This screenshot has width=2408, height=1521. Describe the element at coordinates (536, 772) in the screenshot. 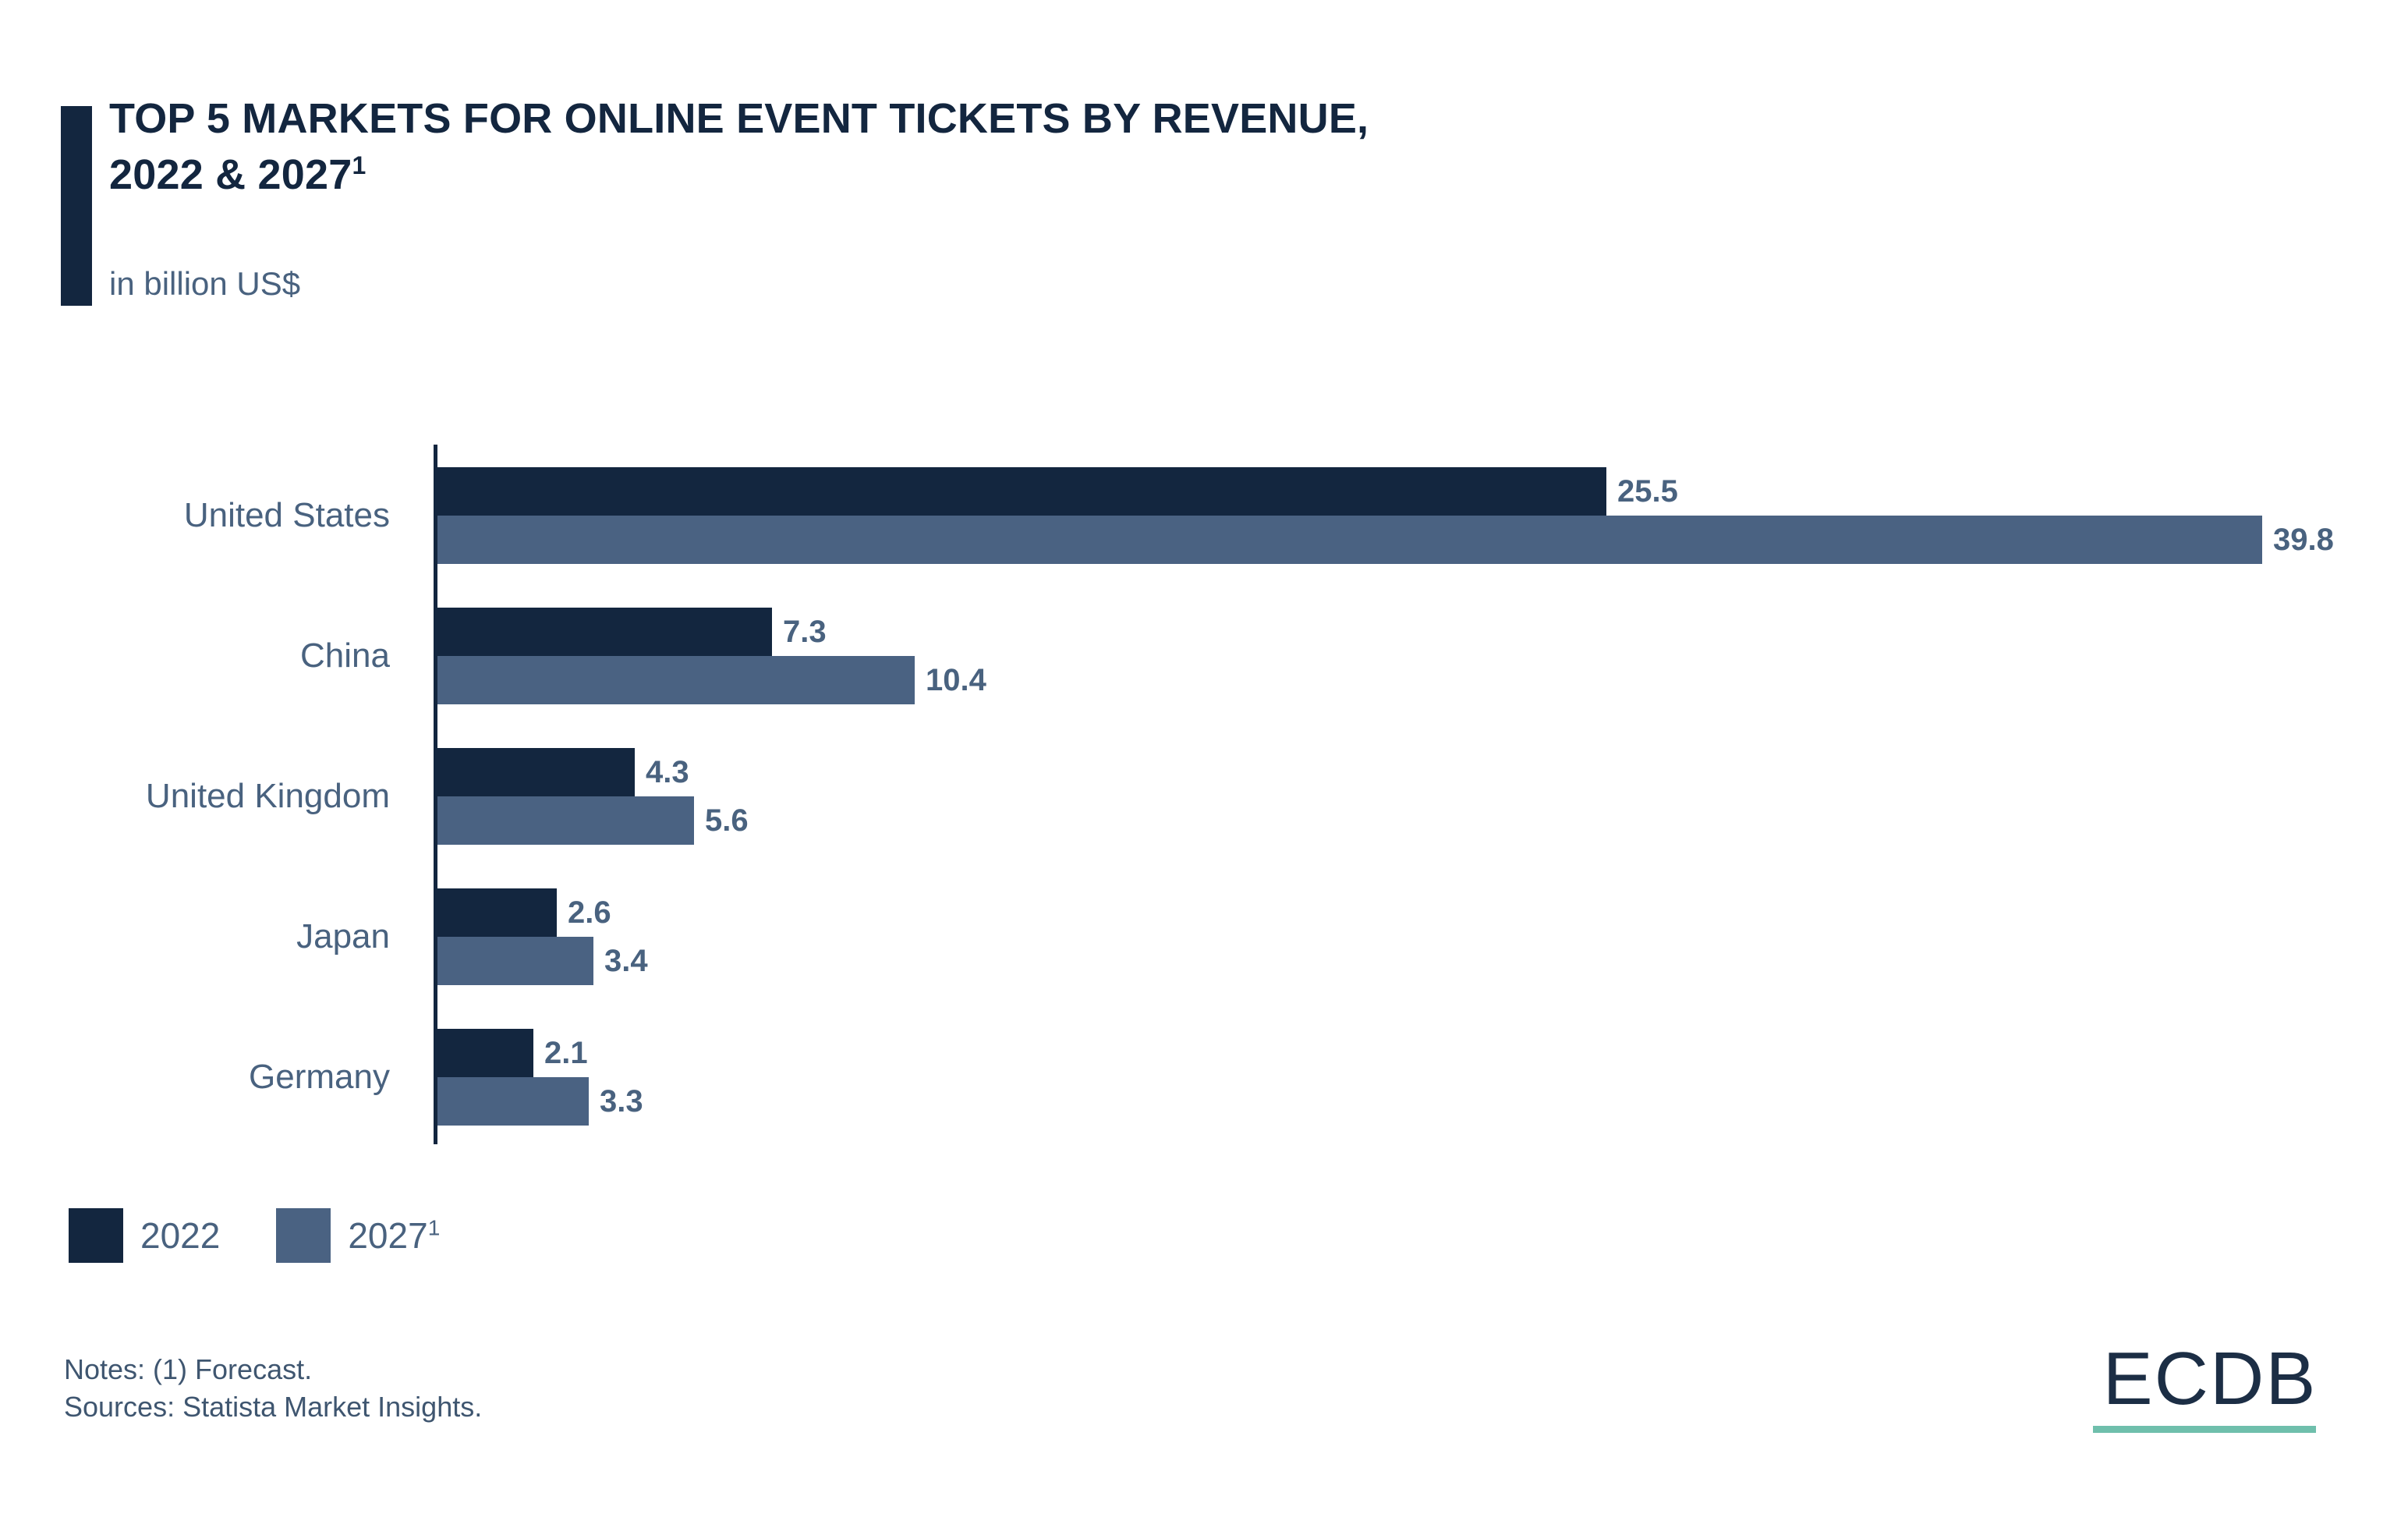

I see `bar-2022-united-kingdom` at that location.